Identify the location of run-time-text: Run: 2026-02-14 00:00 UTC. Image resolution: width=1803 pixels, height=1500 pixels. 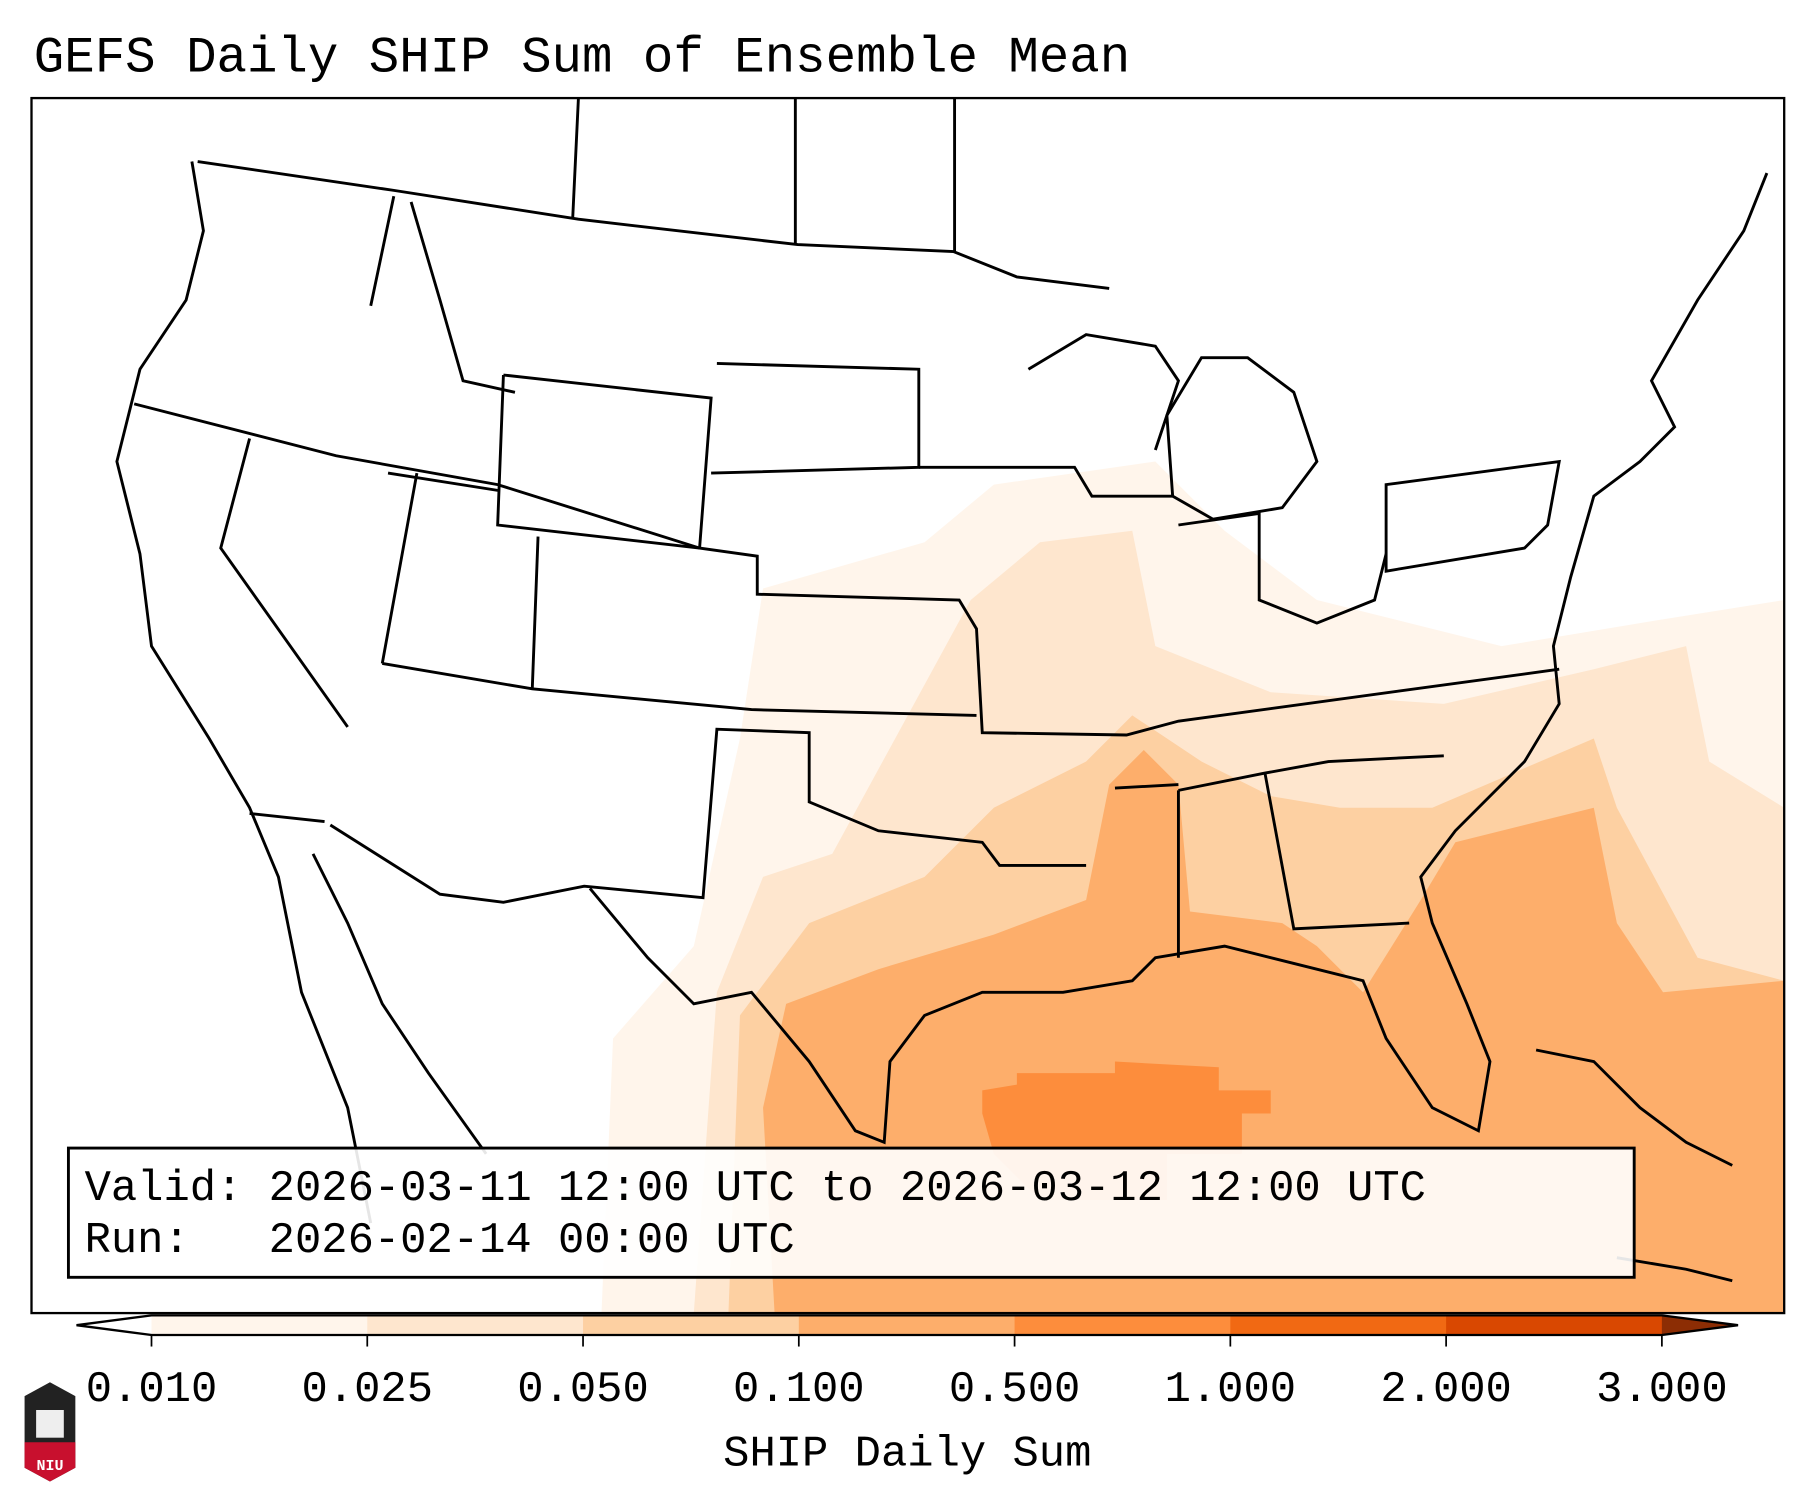
(440, 1241).